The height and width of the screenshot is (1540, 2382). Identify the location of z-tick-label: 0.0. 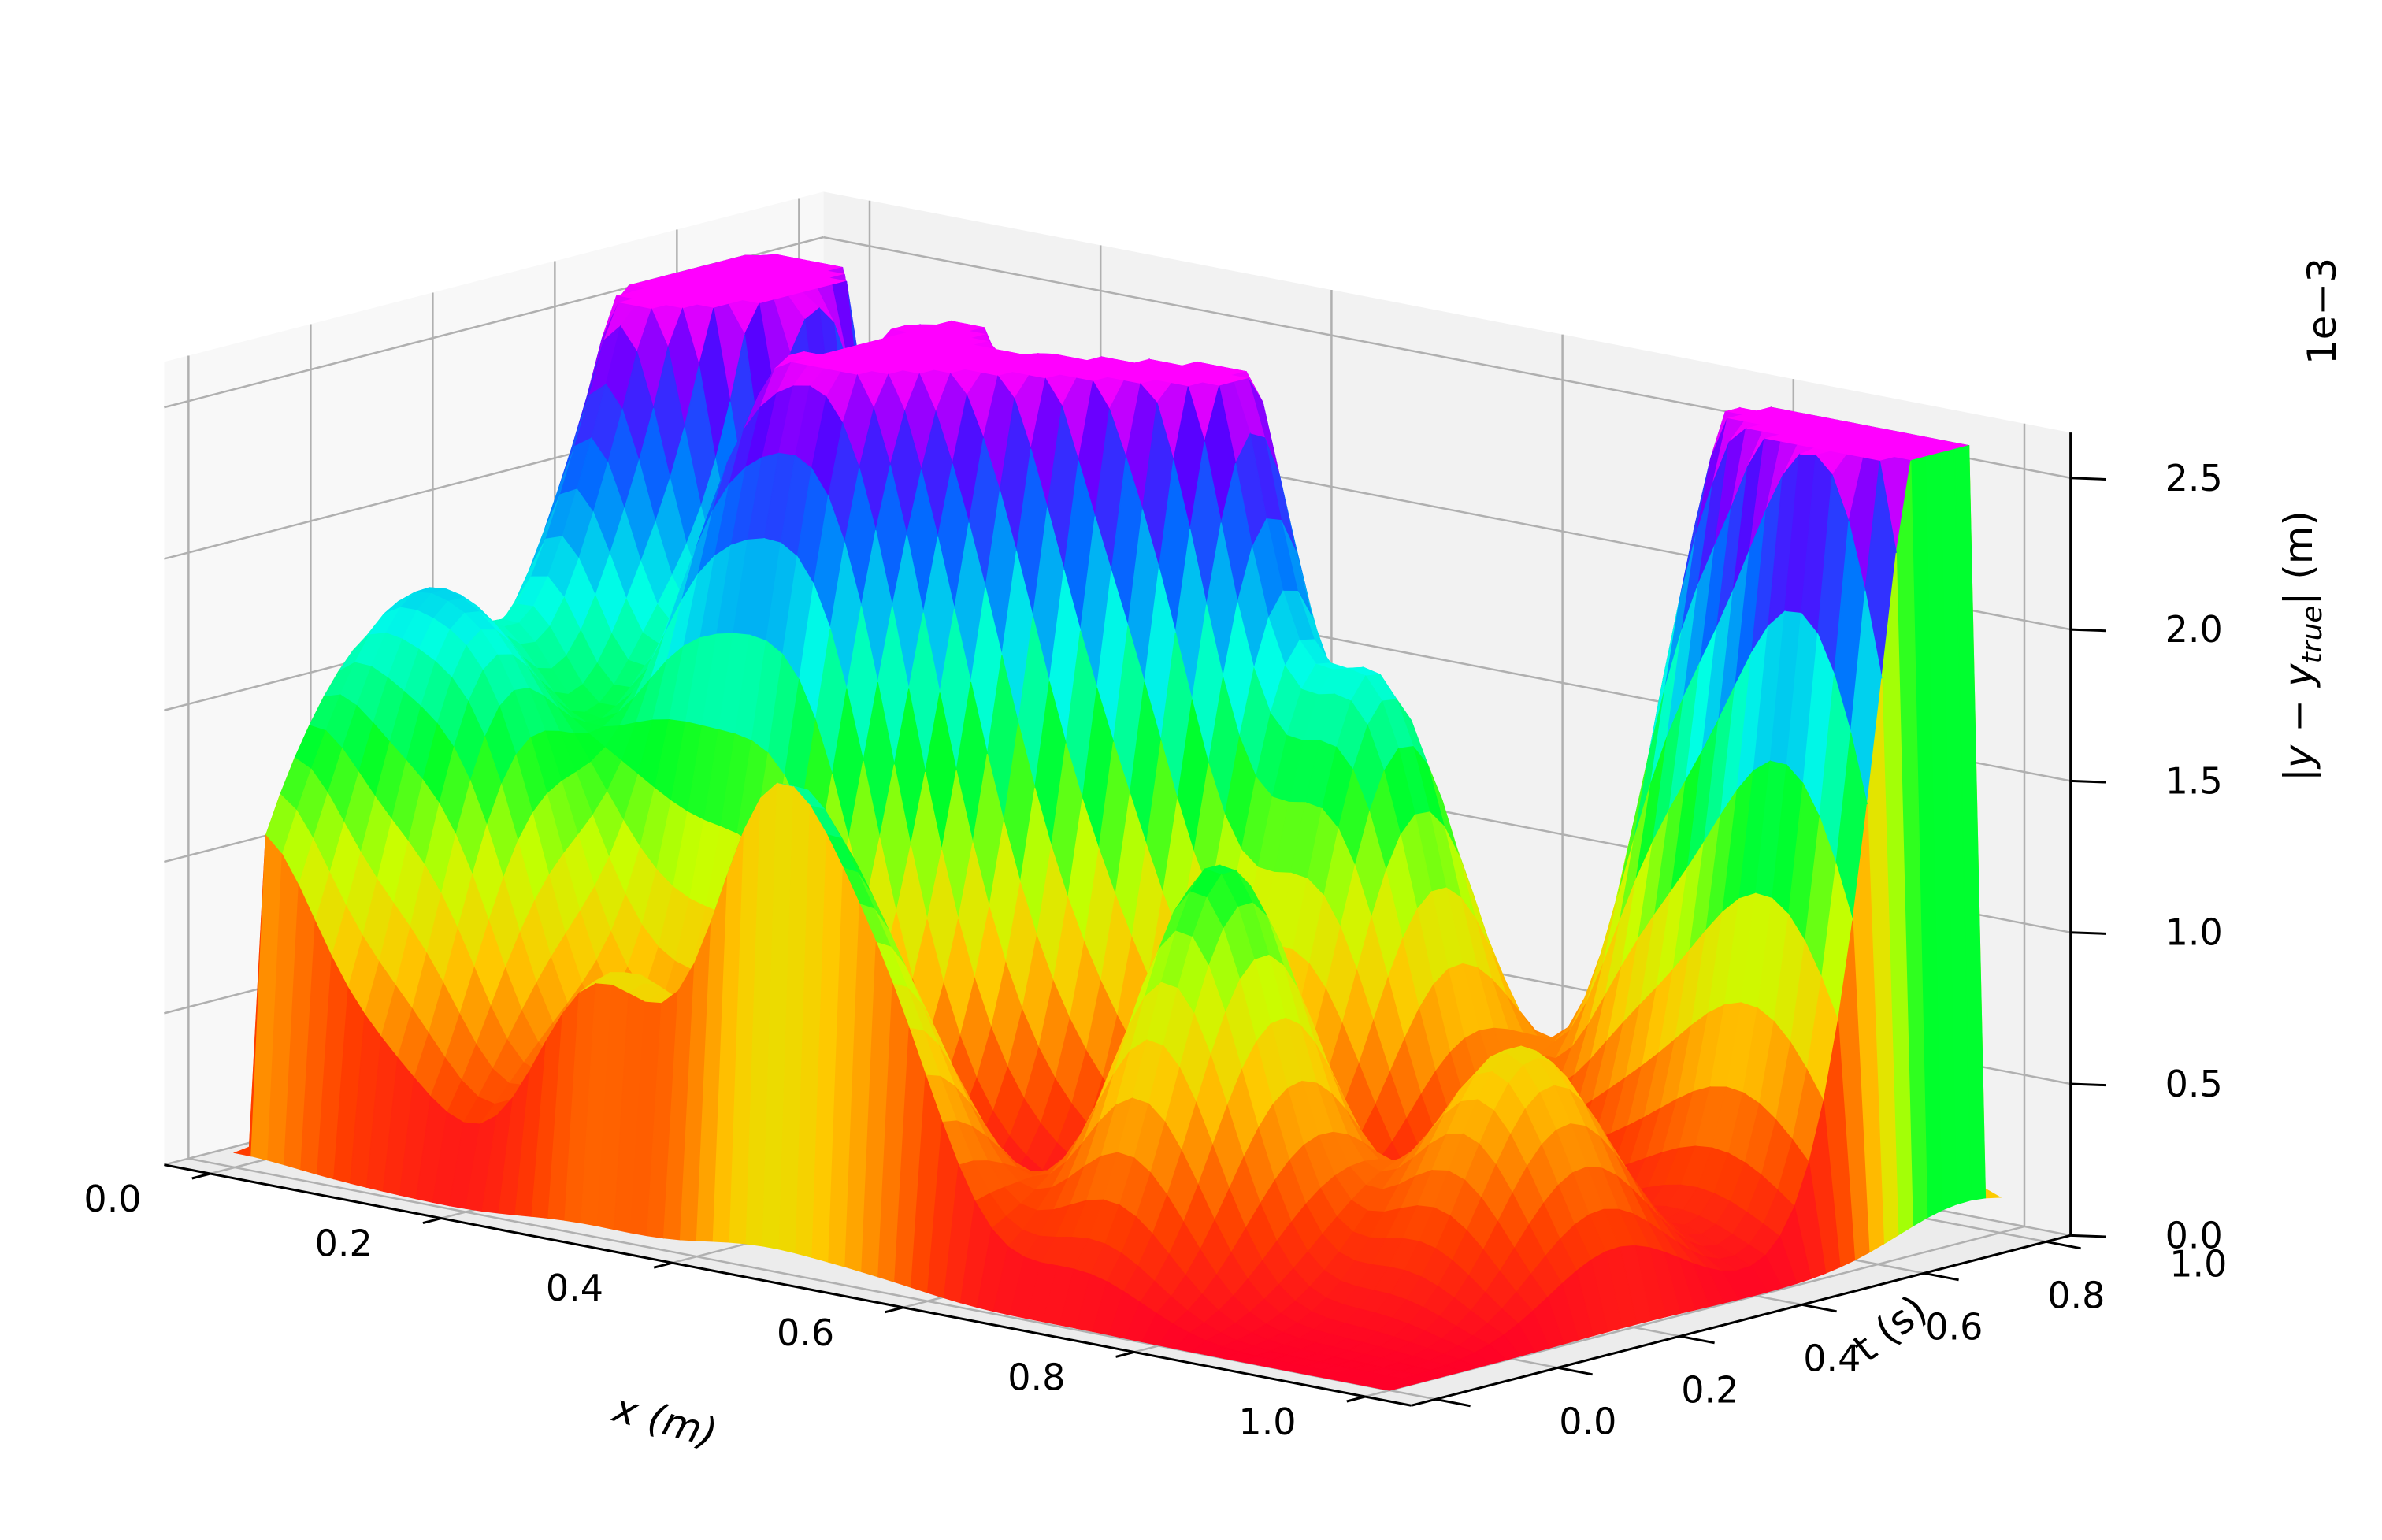
(2194, 1235).